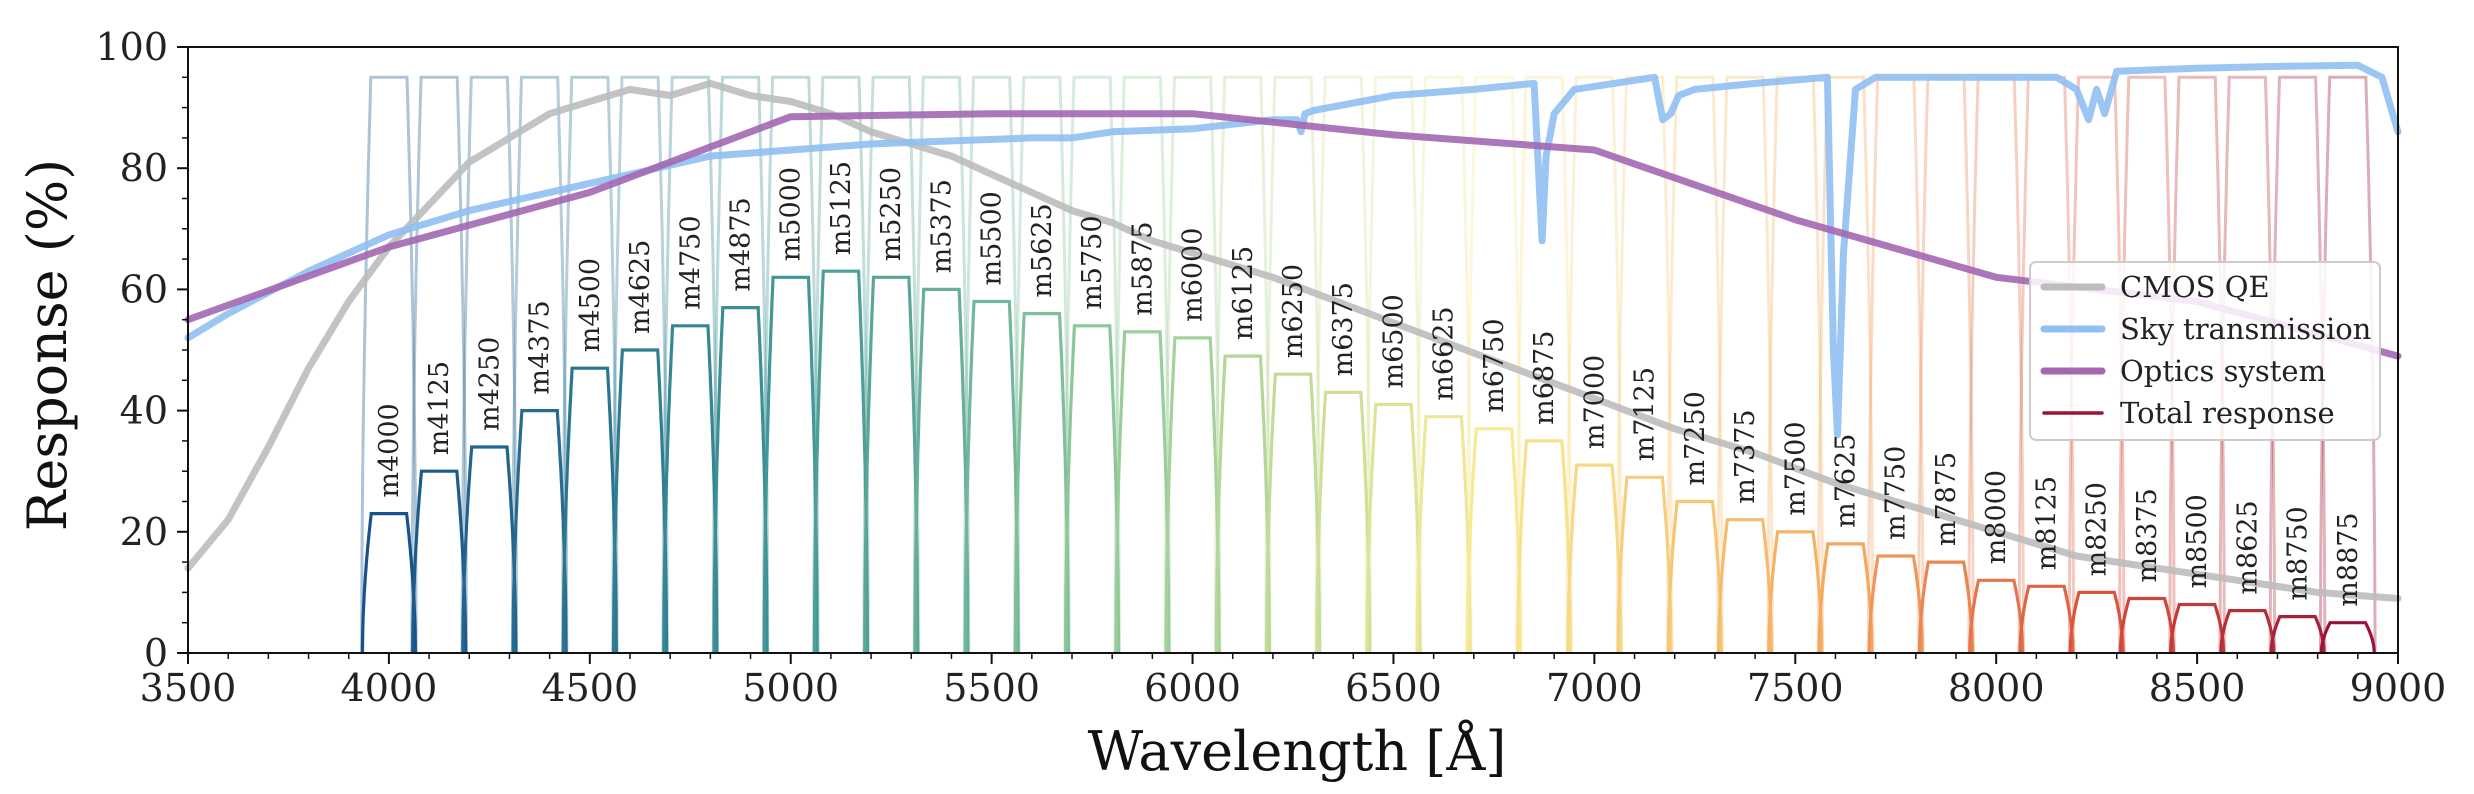 This screenshot has height=794, width=2474. Describe the element at coordinates (589, 688) in the screenshot. I see `x-tick-label: 4500` at that location.